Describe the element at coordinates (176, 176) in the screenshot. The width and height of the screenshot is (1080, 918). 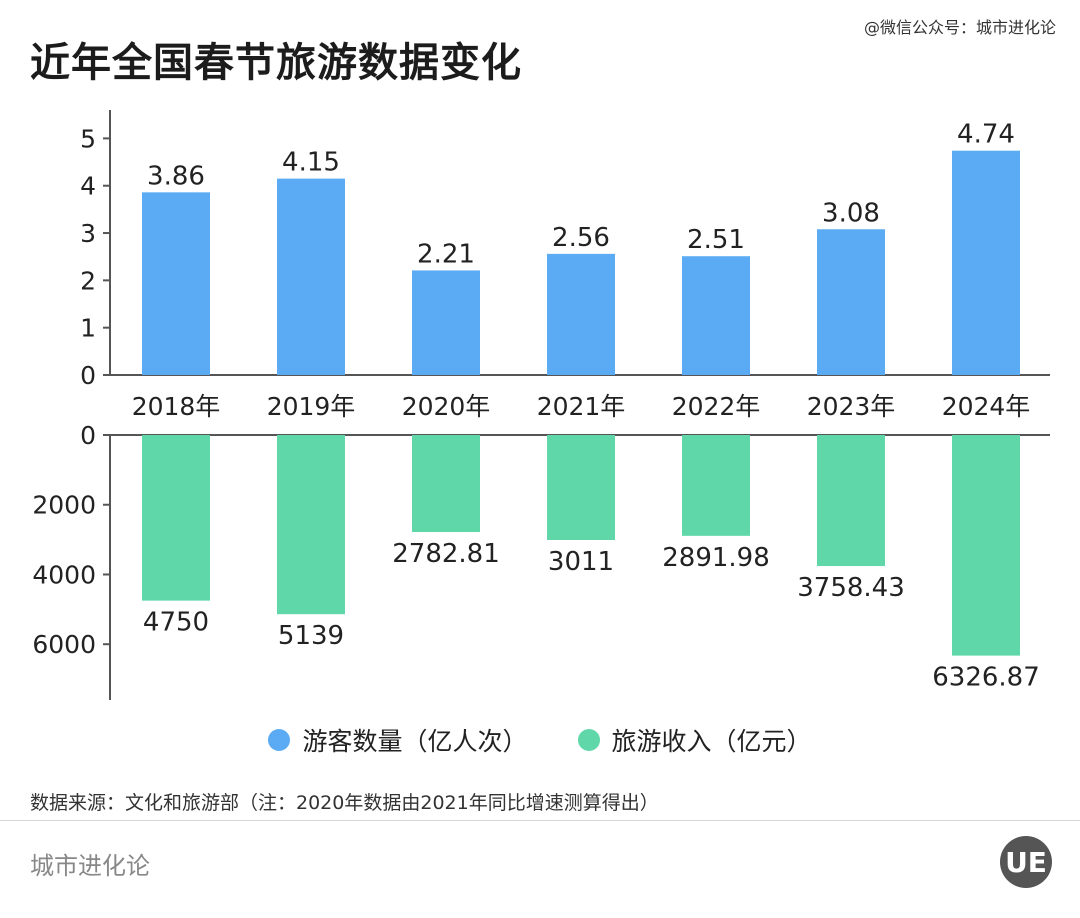
I see `visitors-data-label: 3.86` at that location.